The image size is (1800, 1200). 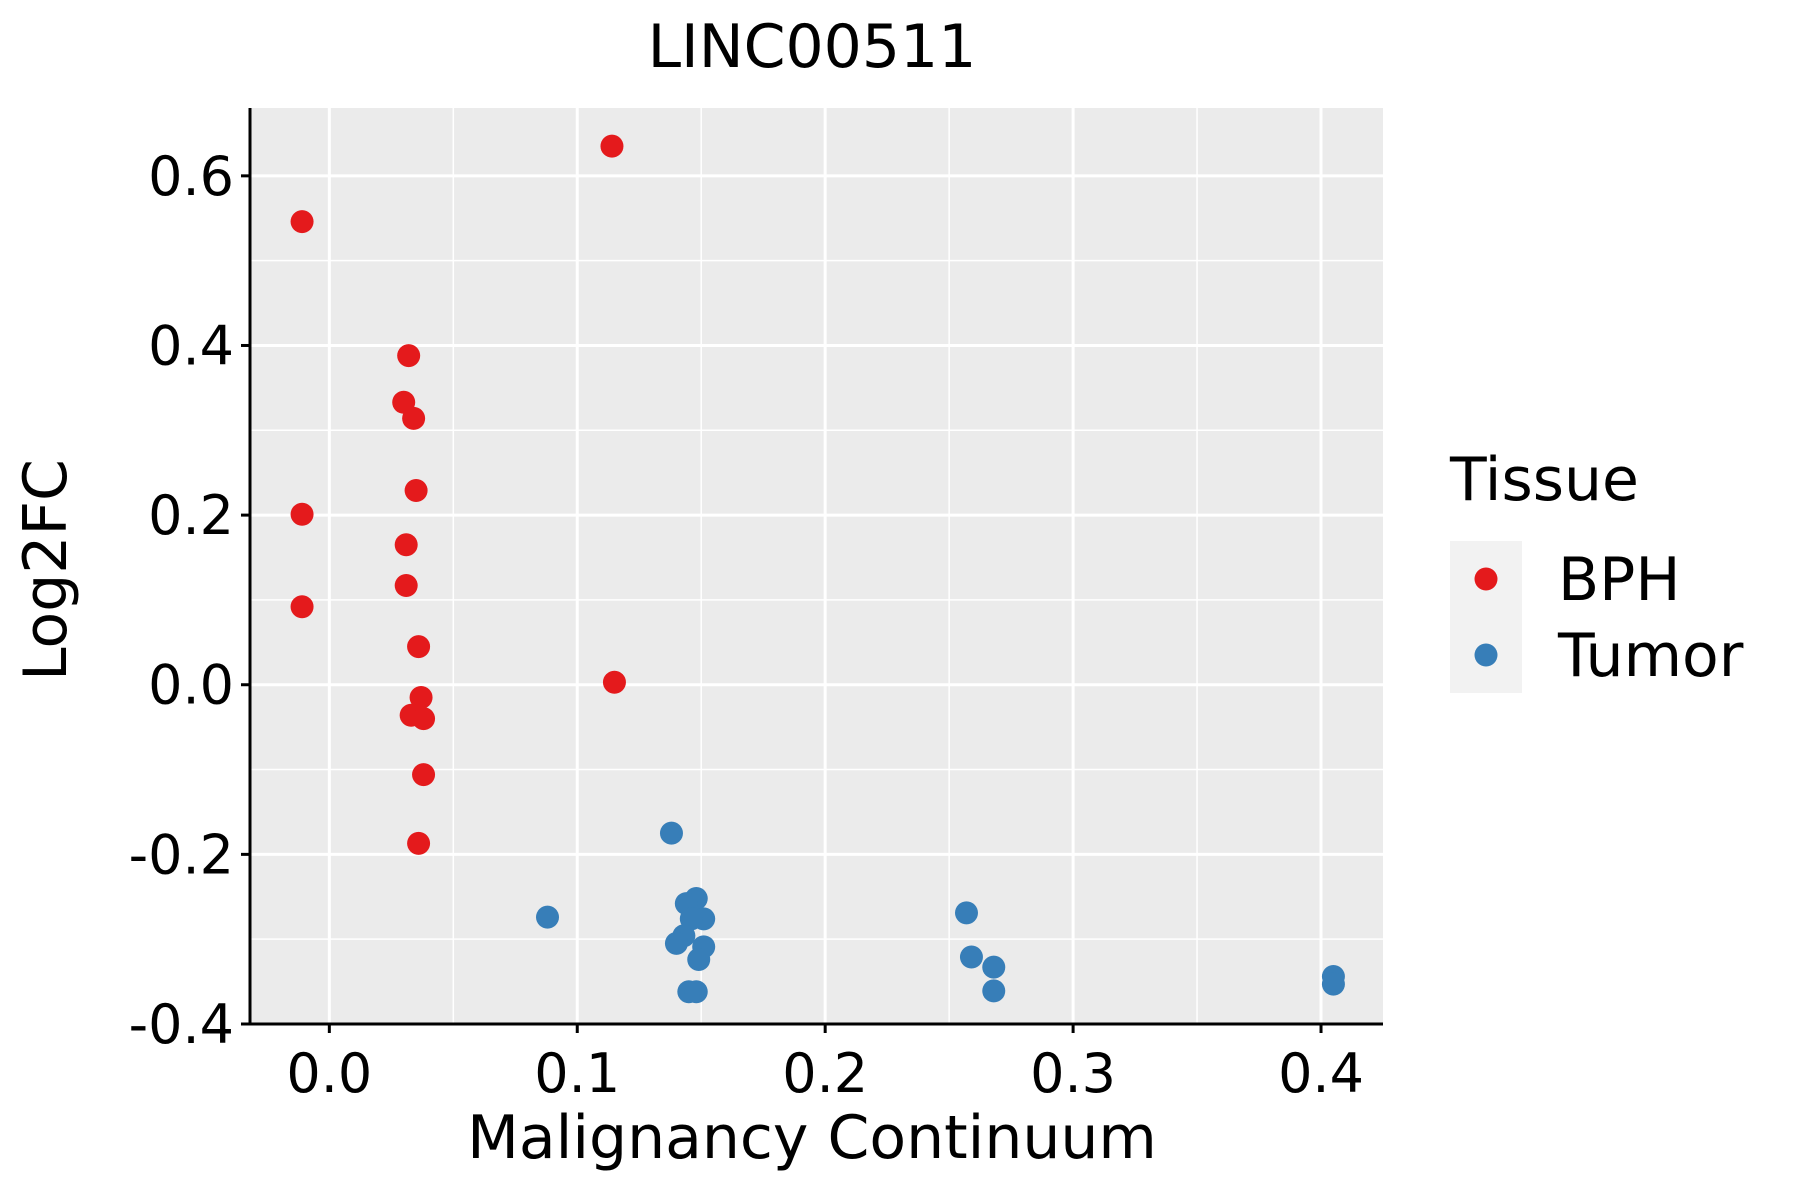 What do you see at coordinates (1321, 1073) in the screenshot?
I see `x-tick-label: 0.4` at bounding box center [1321, 1073].